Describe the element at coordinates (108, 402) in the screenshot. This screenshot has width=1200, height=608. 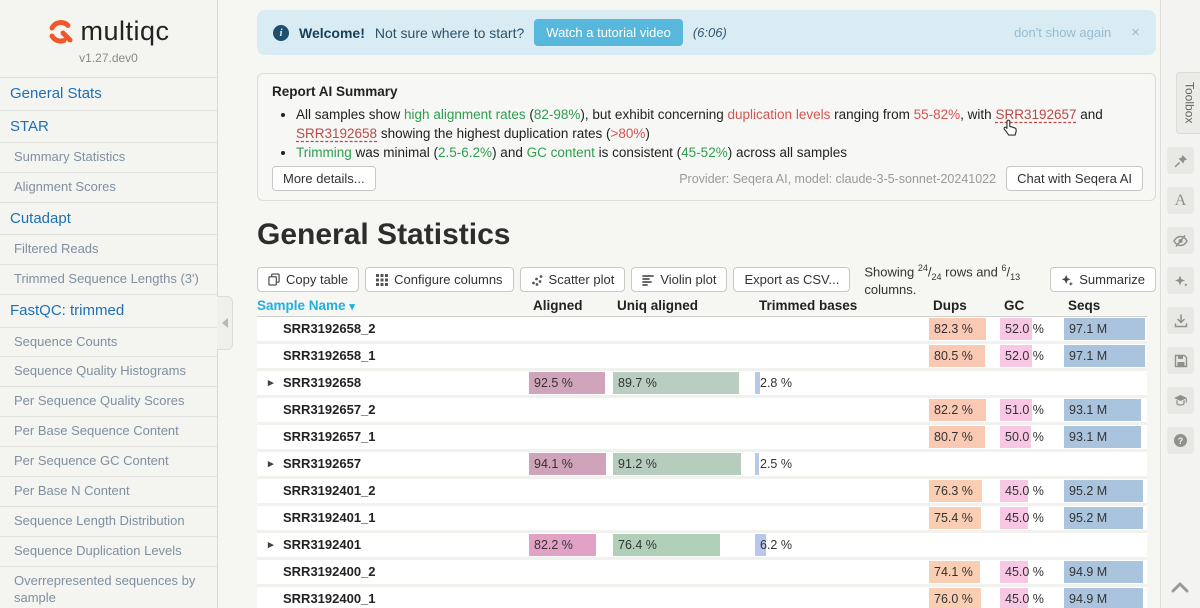
I see `sidebar-item: Per Sequence Quality Scores` at that location.